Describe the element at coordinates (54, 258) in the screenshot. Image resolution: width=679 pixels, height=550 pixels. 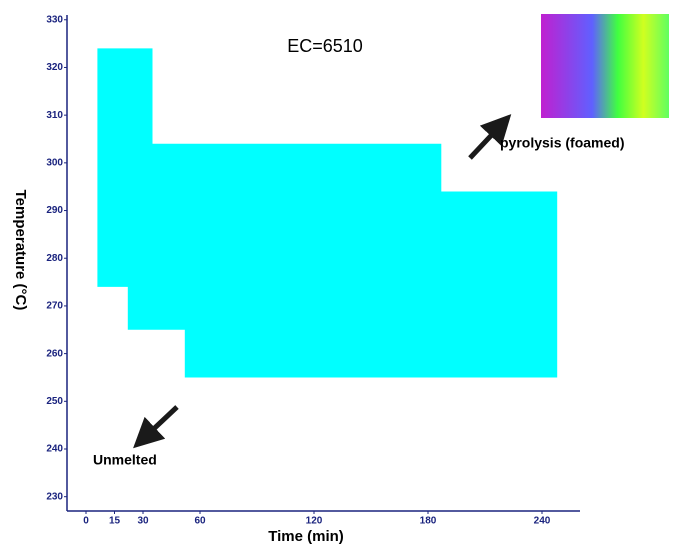
I see `y-tick-label: 280` at that location.